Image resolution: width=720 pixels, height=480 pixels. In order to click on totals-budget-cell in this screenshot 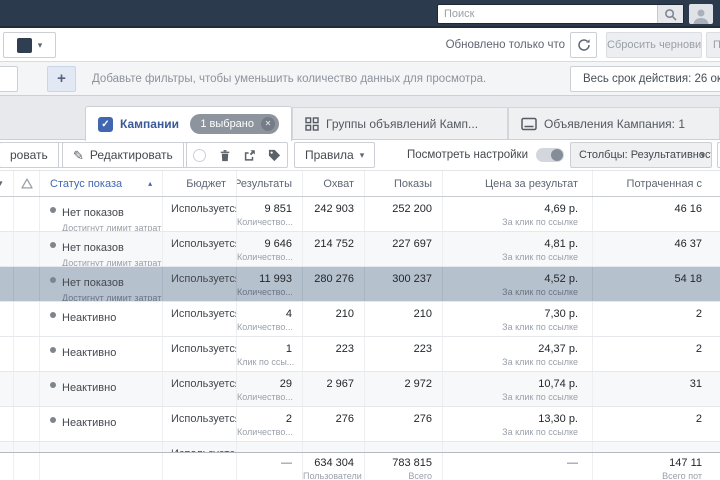, I will do `click(200, 466)`.